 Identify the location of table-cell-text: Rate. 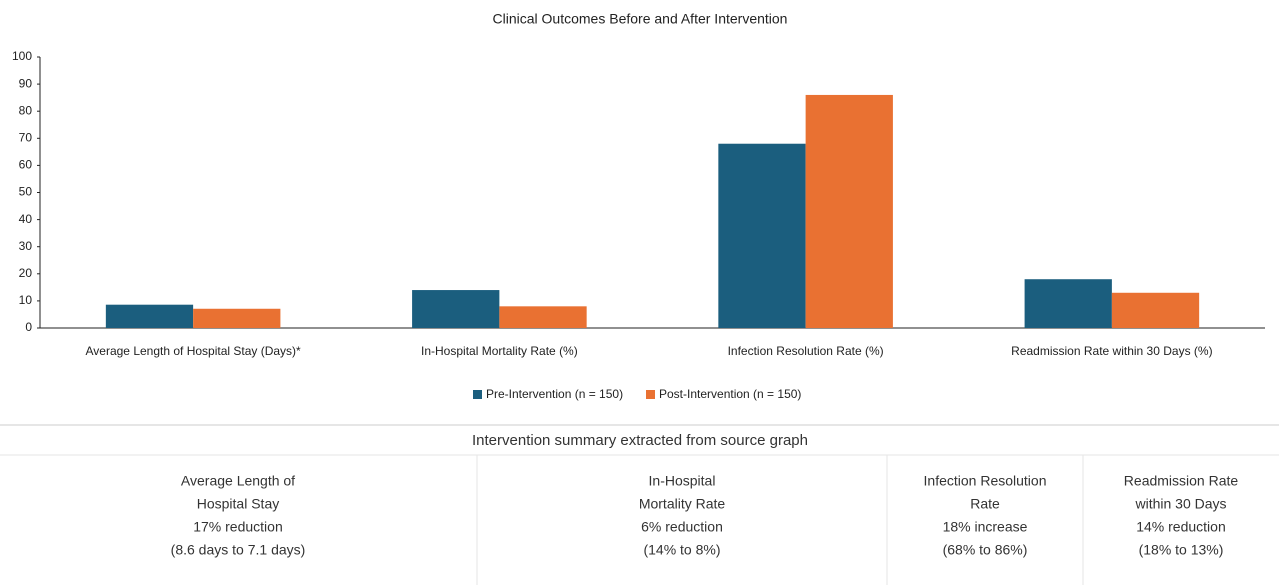
(985, 504).